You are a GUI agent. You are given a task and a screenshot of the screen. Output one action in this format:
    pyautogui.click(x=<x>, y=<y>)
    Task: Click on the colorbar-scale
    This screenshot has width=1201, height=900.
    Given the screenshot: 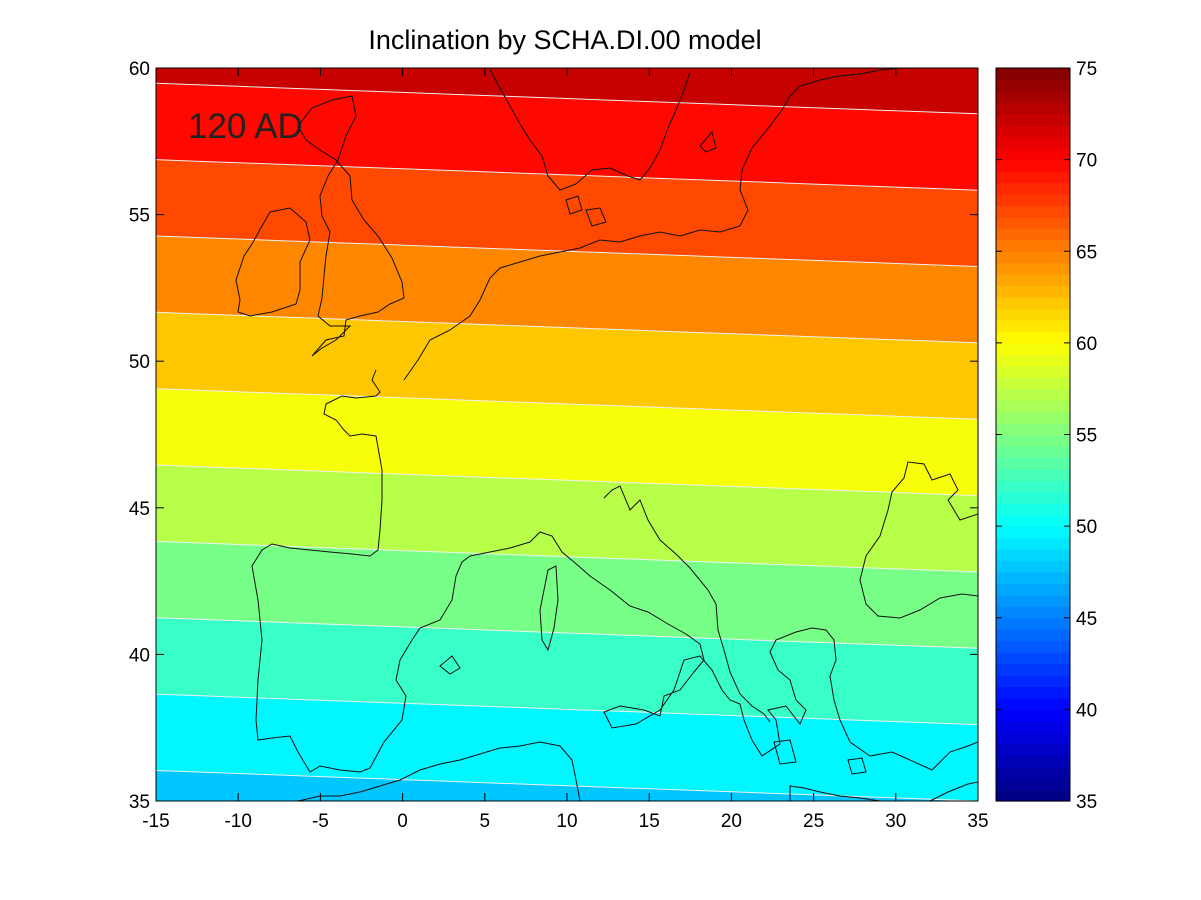 What is the action you would take?
    pyautogui.click(x=1033, y=435)
    